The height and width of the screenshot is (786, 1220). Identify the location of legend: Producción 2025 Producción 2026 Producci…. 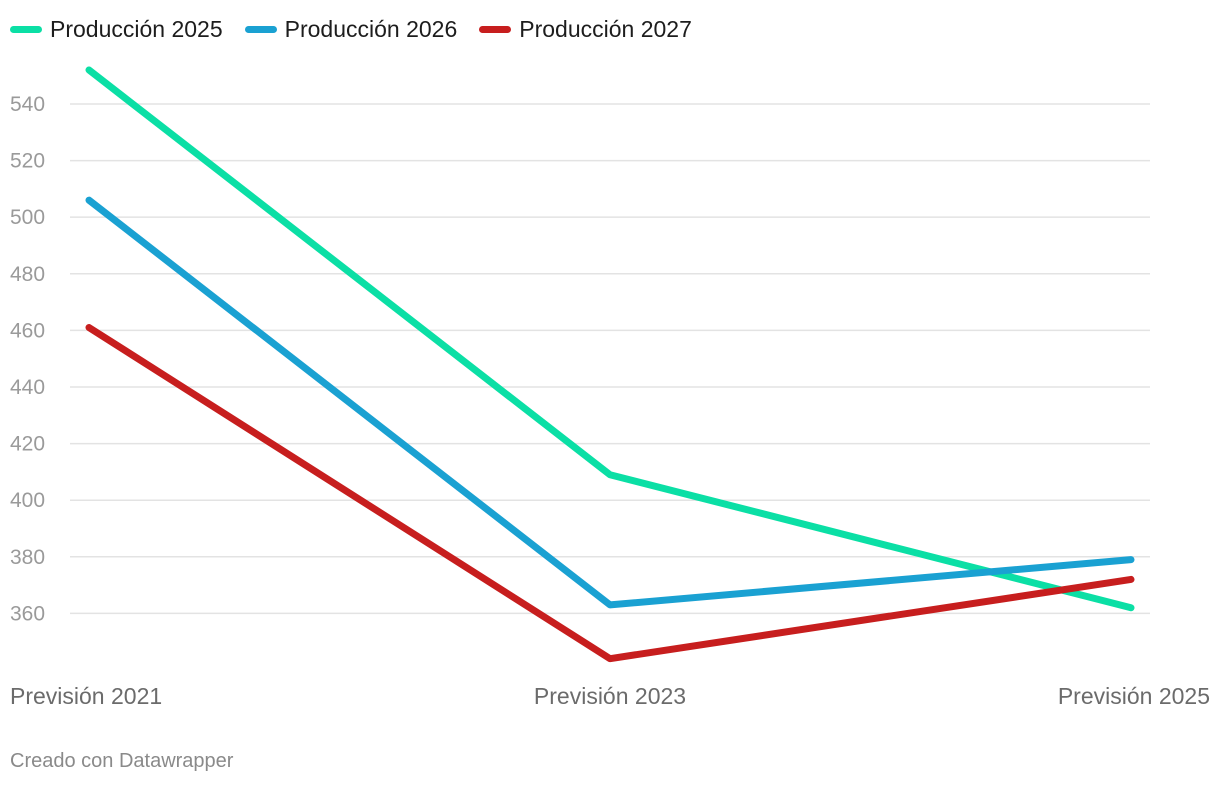
(351, 29).